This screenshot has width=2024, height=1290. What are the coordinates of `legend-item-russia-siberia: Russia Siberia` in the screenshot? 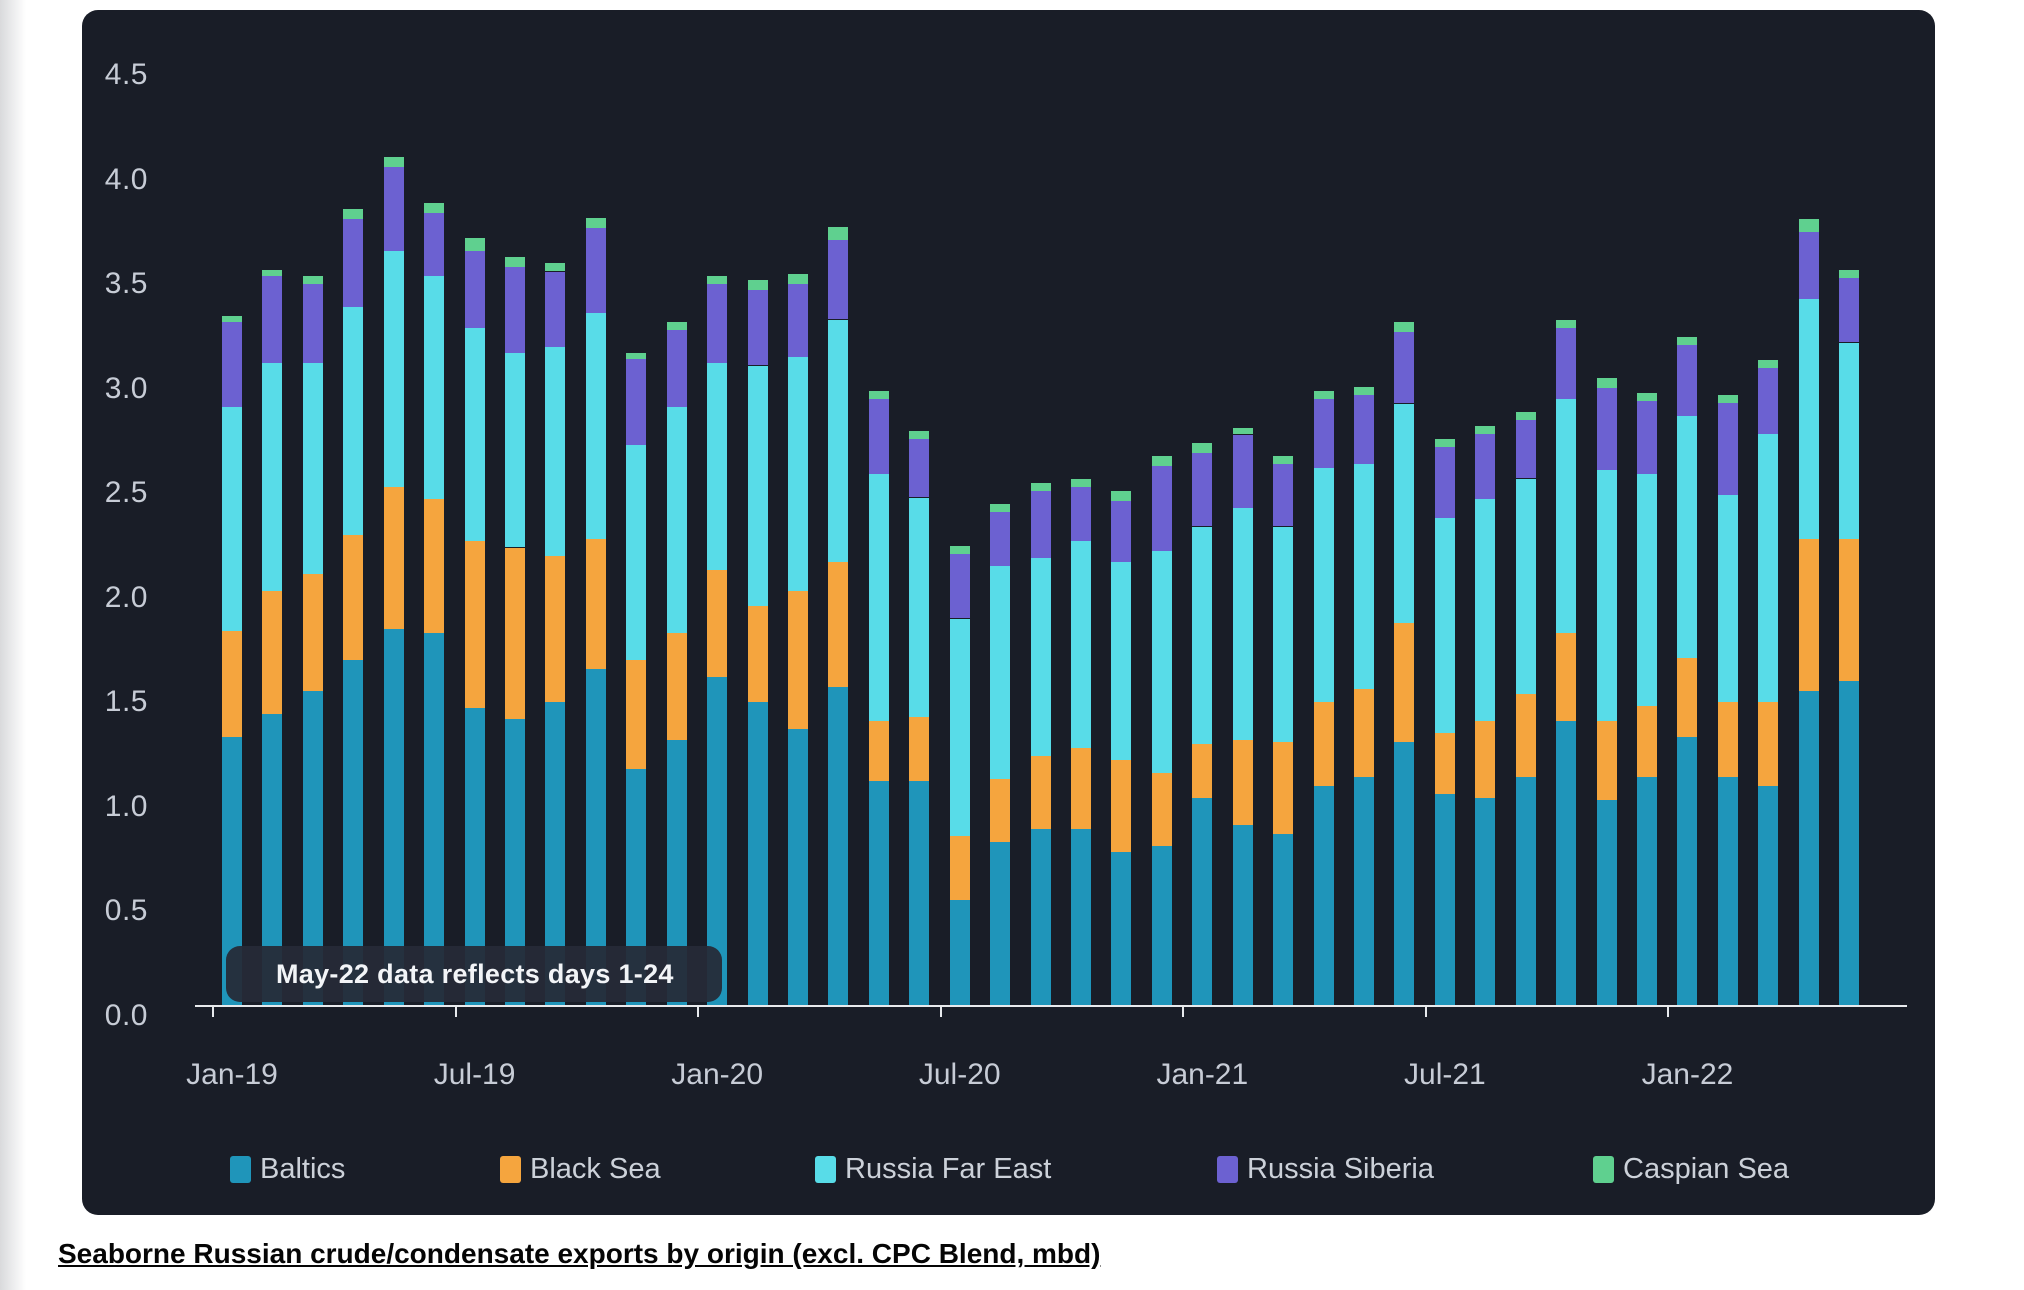 It's located at (1325, 1169).